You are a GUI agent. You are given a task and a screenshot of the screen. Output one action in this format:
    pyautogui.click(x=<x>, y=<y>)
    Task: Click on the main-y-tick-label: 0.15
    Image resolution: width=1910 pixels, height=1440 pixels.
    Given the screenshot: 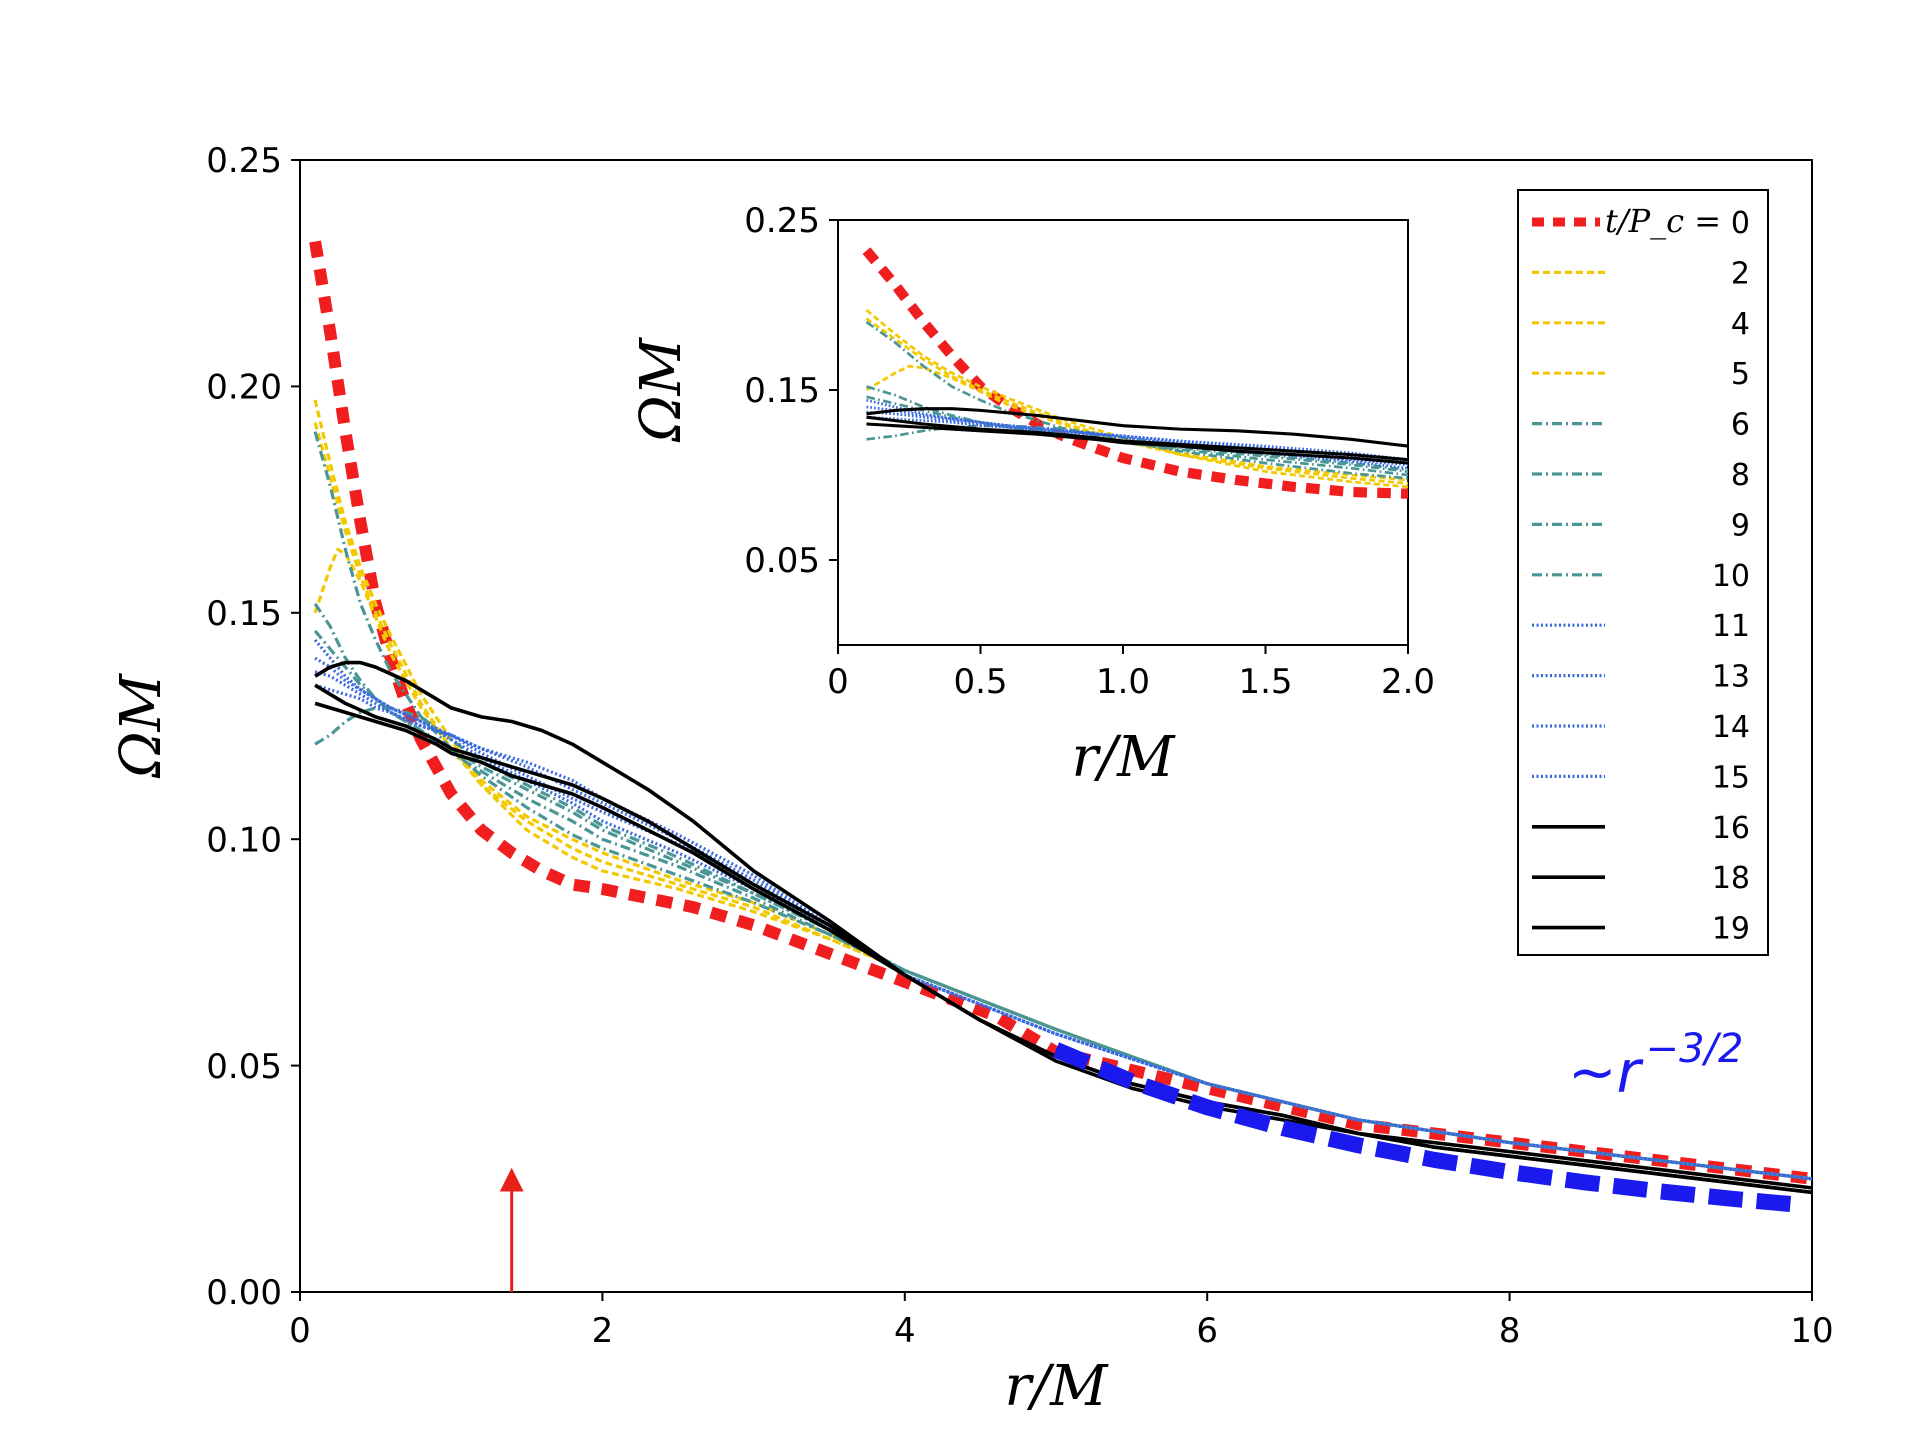 What is the action you would take?
    pyautogui.click(x=244, y=614)
    